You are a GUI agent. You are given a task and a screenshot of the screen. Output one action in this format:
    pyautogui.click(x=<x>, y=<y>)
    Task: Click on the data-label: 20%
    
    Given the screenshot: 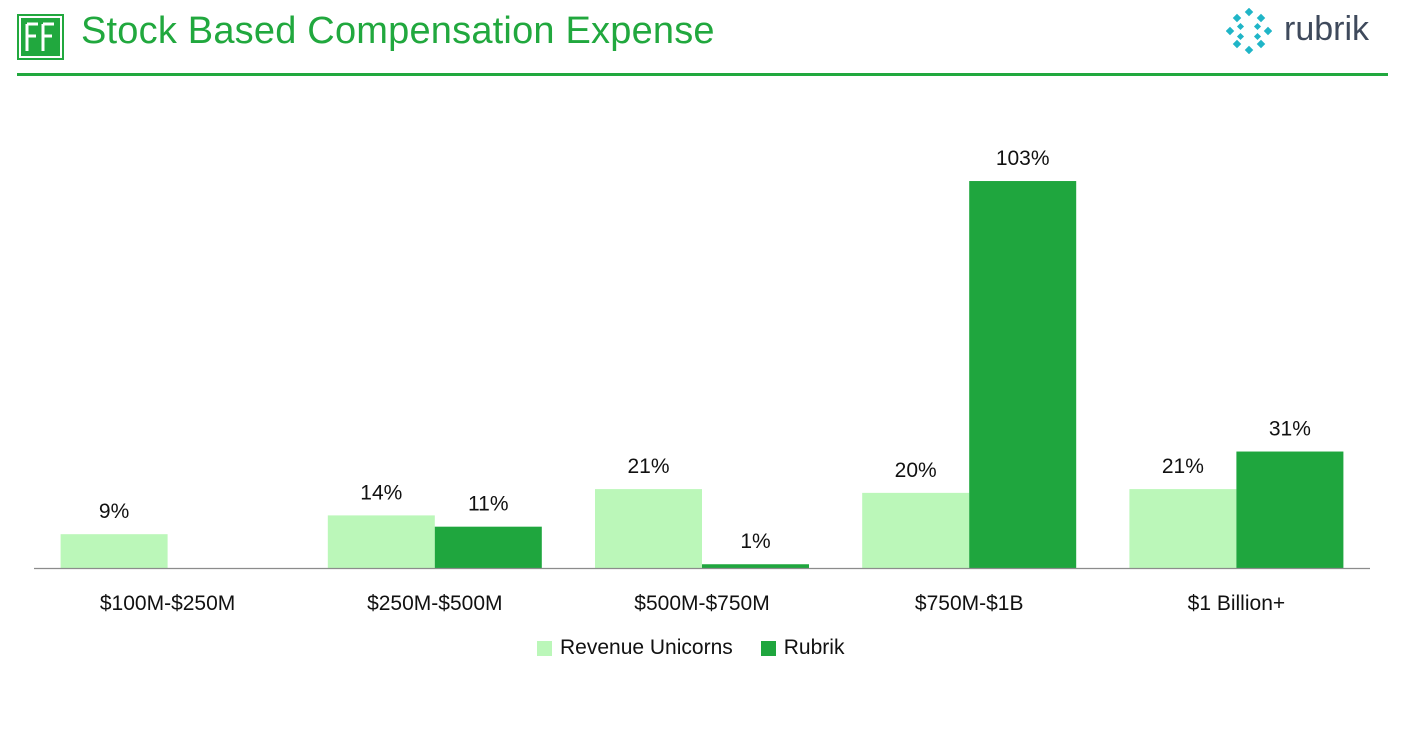 What is the action you would take?
    pyautogui.click(x=916, y=470)
    